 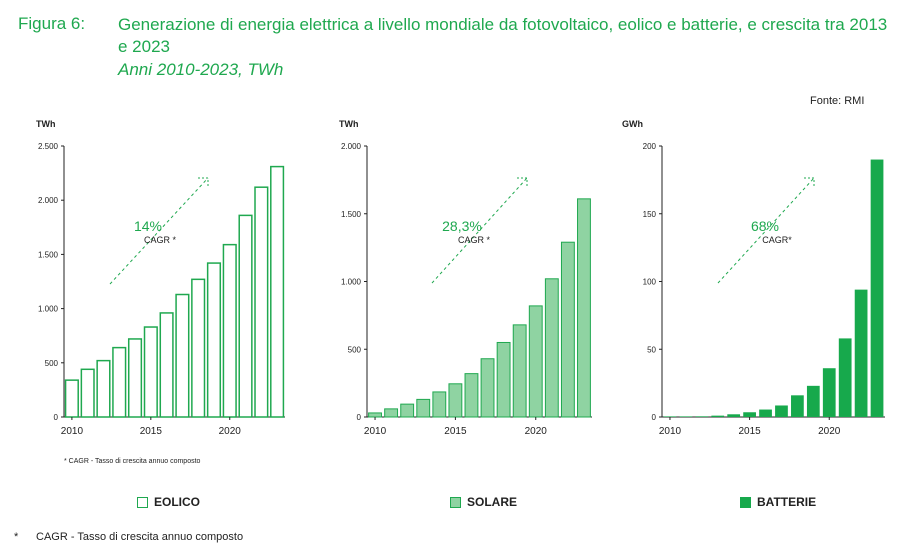 I want to click on eolico-cagr-value: 14%, so click(x=148, y=226).